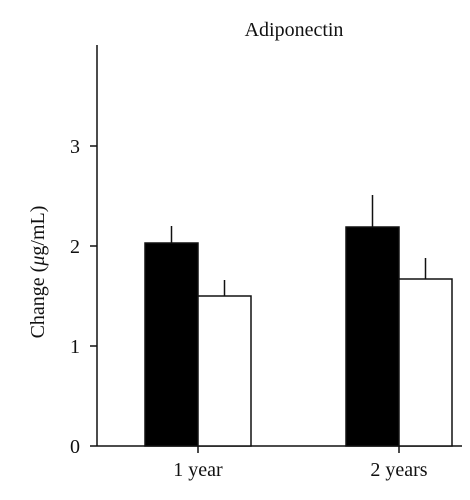 The image size is (470, 500). What do you see at coordinates (398, 470) in the screenshot?
I see `x-tick-label: 2 years` at bounding box center [398, 470].